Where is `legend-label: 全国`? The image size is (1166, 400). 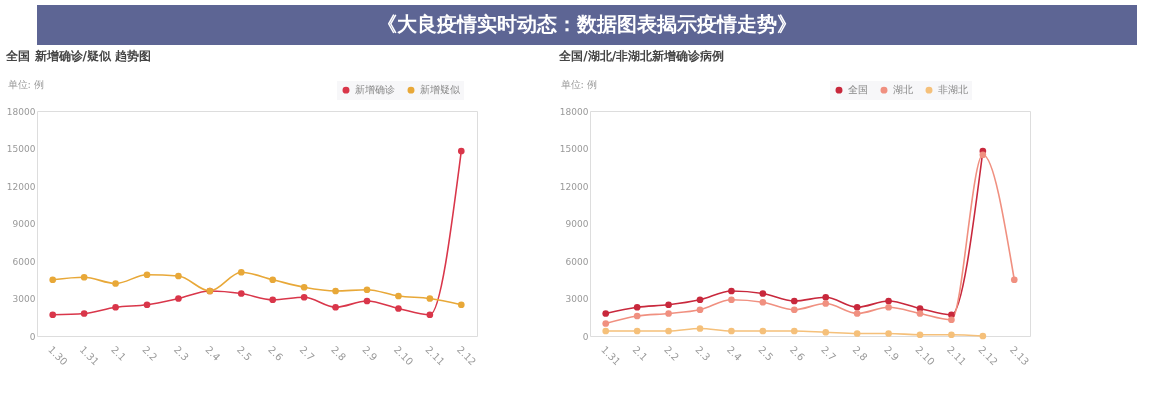 legend-label: 全国 is located at coordinates (858, 90).